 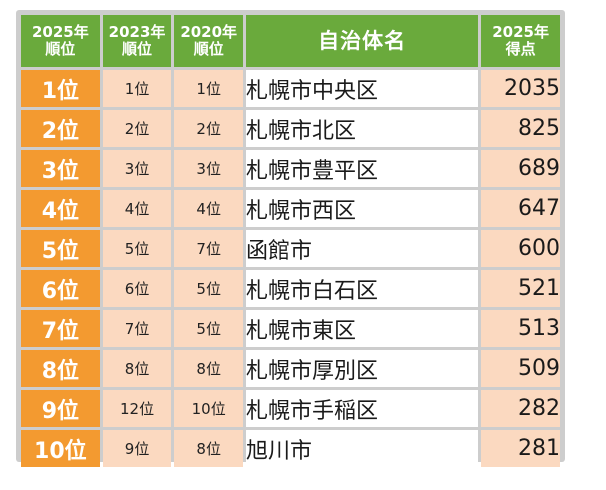 What do you see at coordinates (60, 31) in the screenshot?
I see `header-rank-2025-year: 2025年` at bounding box center [60, 31].